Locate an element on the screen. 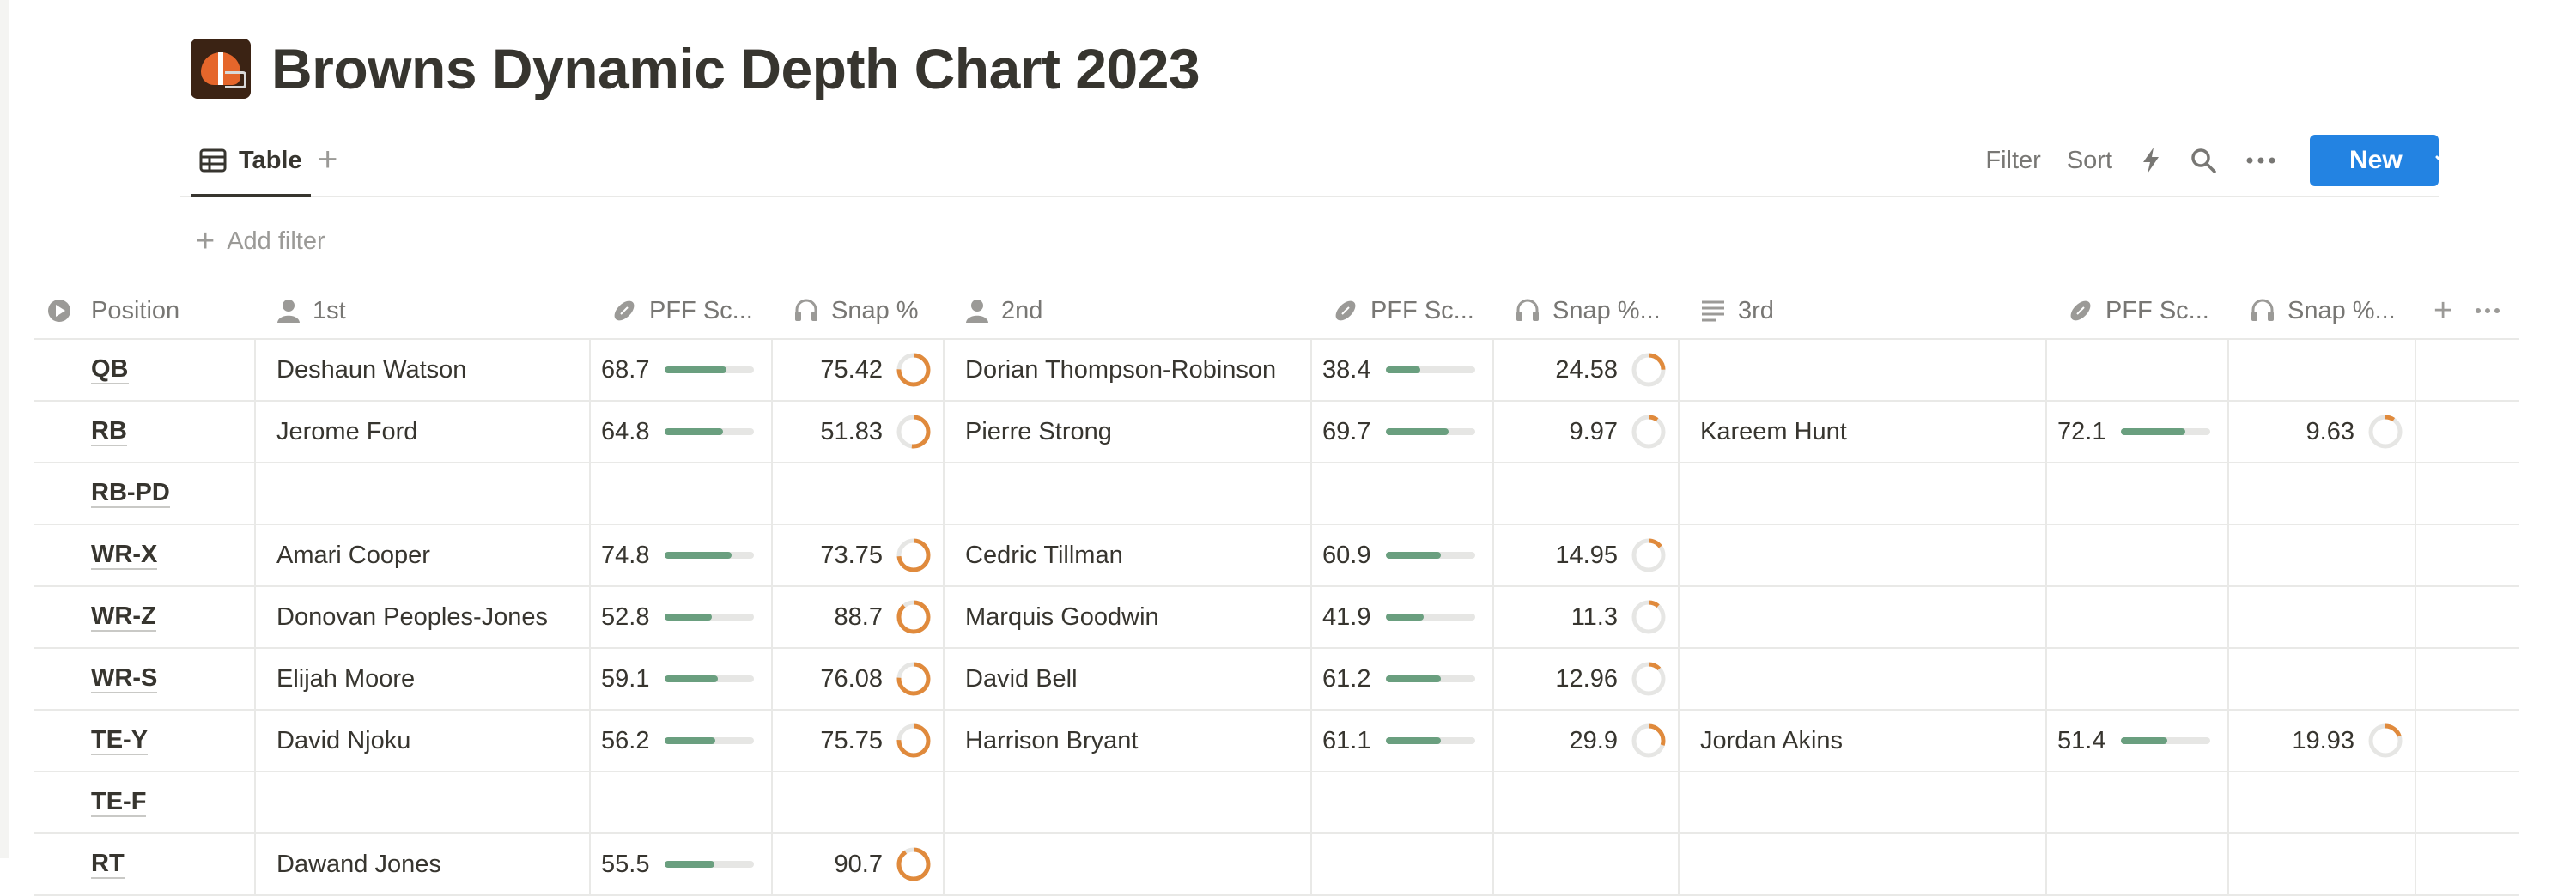  add-filter-button: + Add filter is located at coordinates (260, 241).